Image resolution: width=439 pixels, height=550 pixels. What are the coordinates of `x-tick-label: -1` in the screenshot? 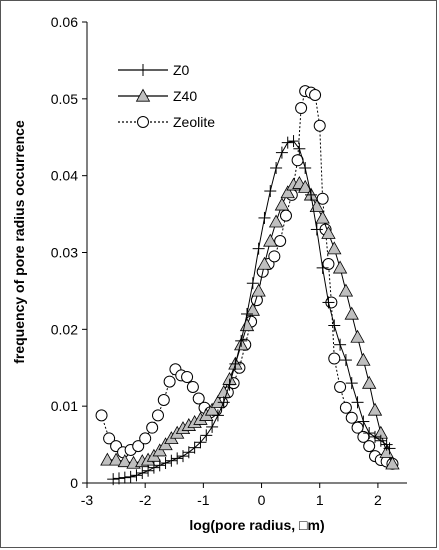 It's located at (203, 500).